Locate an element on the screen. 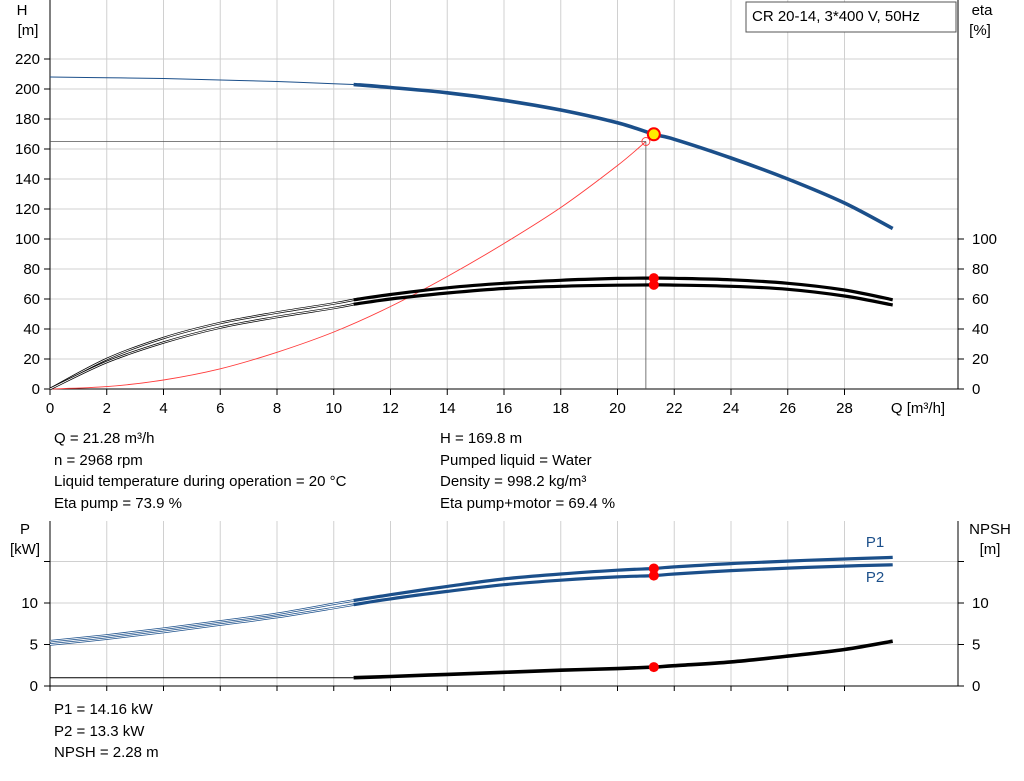  legend-box: CR 20-14, 3*400 V, 50Hz is located at coordinates (851, 17).